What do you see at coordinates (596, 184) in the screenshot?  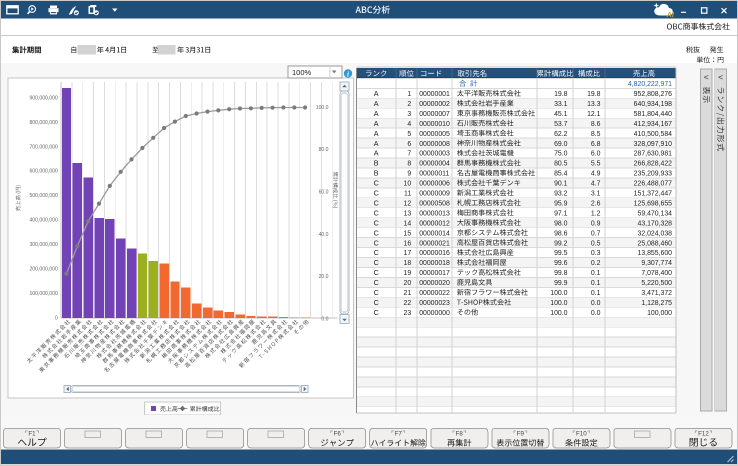 I see `svg-text: 4.7` at bounding box center [596, 184].